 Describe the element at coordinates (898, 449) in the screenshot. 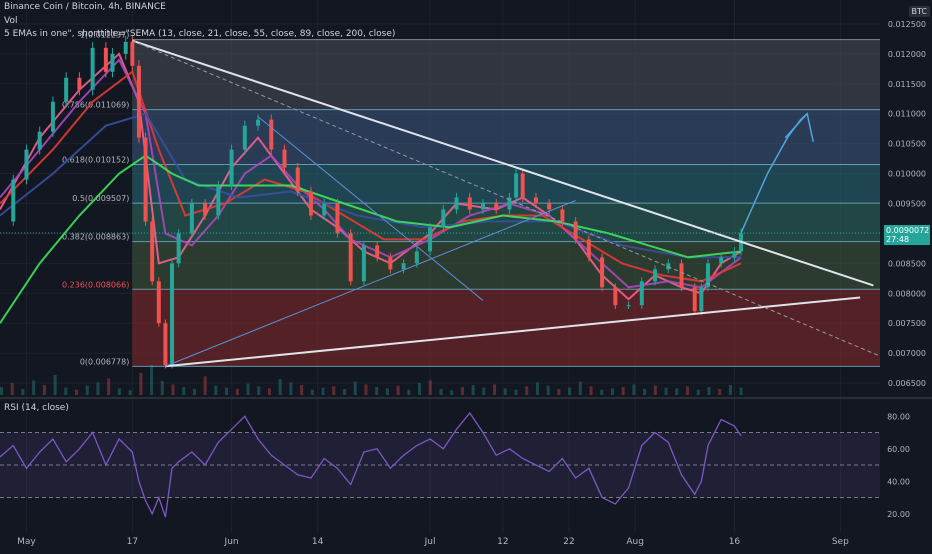

I see `rsi-tick-label: 60.00` at that location.